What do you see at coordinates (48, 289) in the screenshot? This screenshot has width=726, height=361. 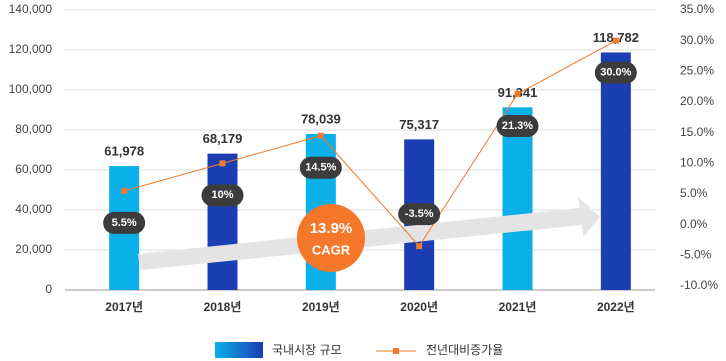 I see `y-tick-label: 0` at bounding box center [48, 289].